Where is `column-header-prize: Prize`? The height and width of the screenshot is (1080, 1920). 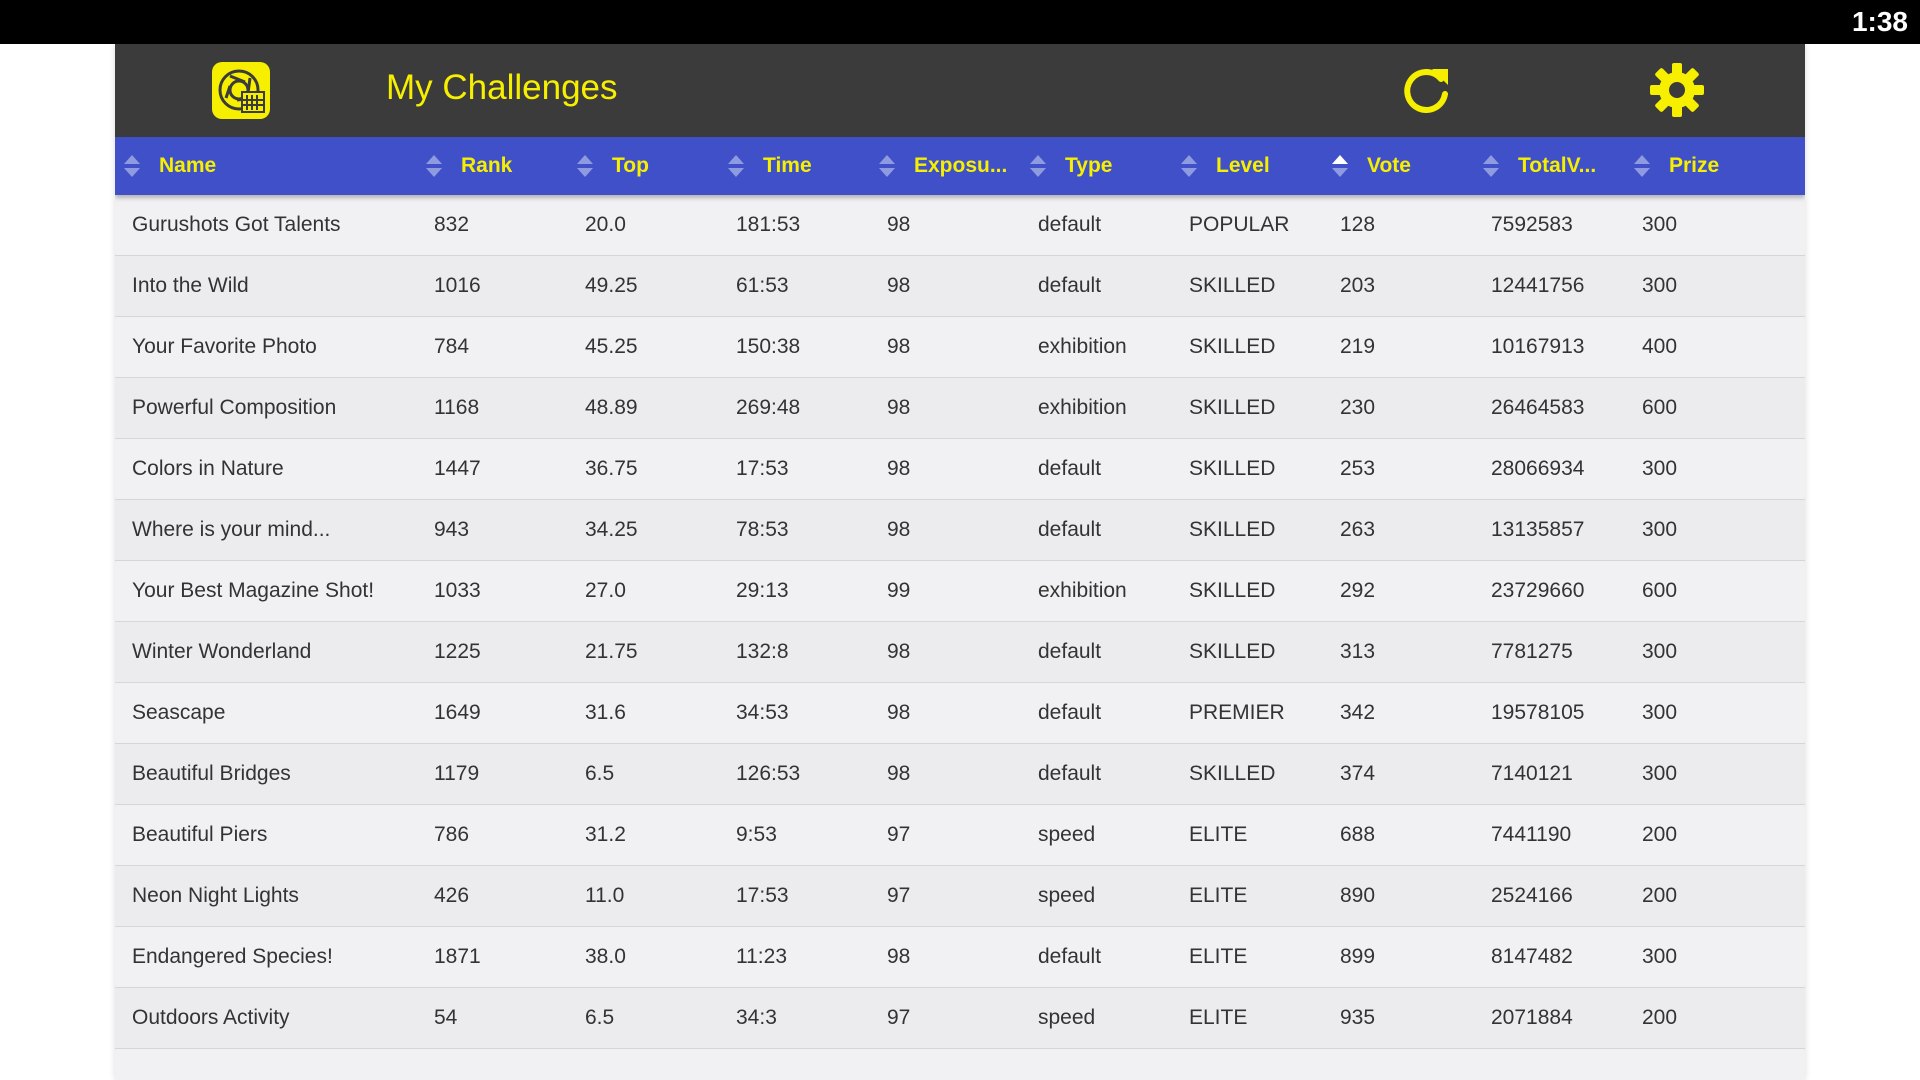
column-header-prize: Prize is located at coordinates (1700, 166).